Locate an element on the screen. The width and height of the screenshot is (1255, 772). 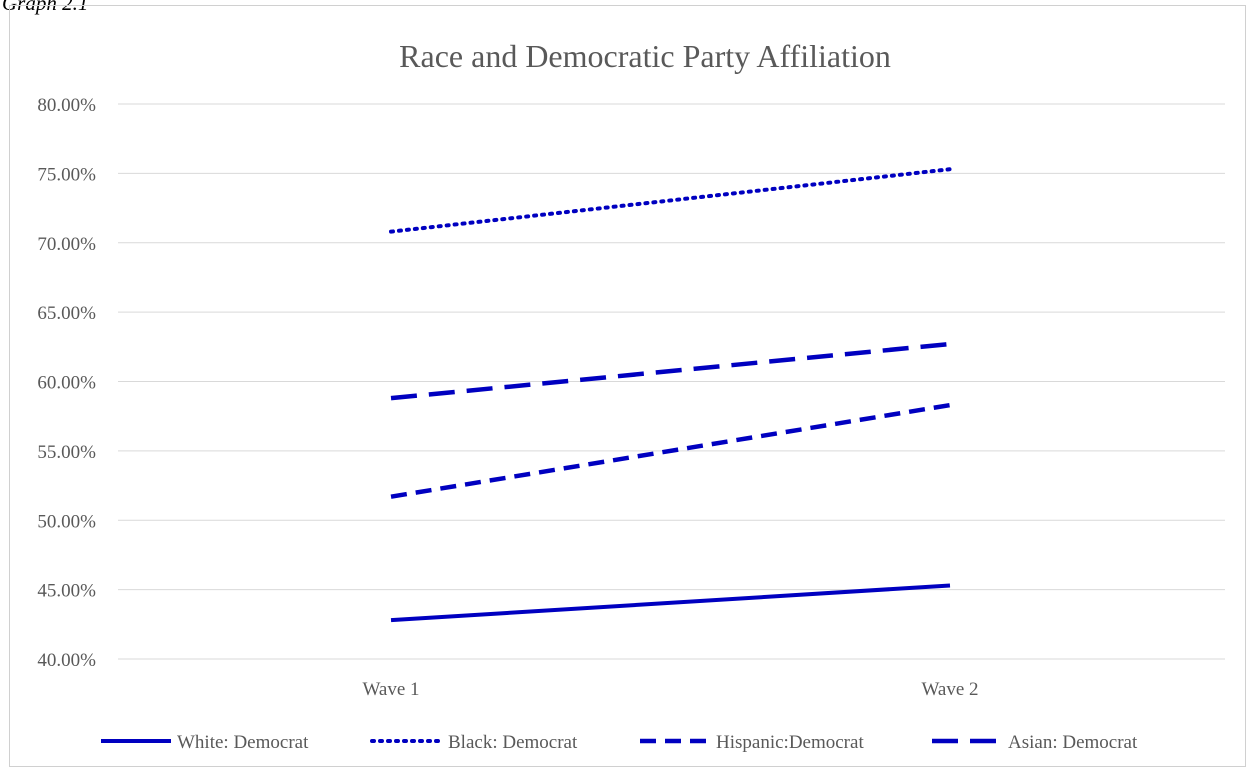
series-line-black-democrat is located at coordinates (670, 200).